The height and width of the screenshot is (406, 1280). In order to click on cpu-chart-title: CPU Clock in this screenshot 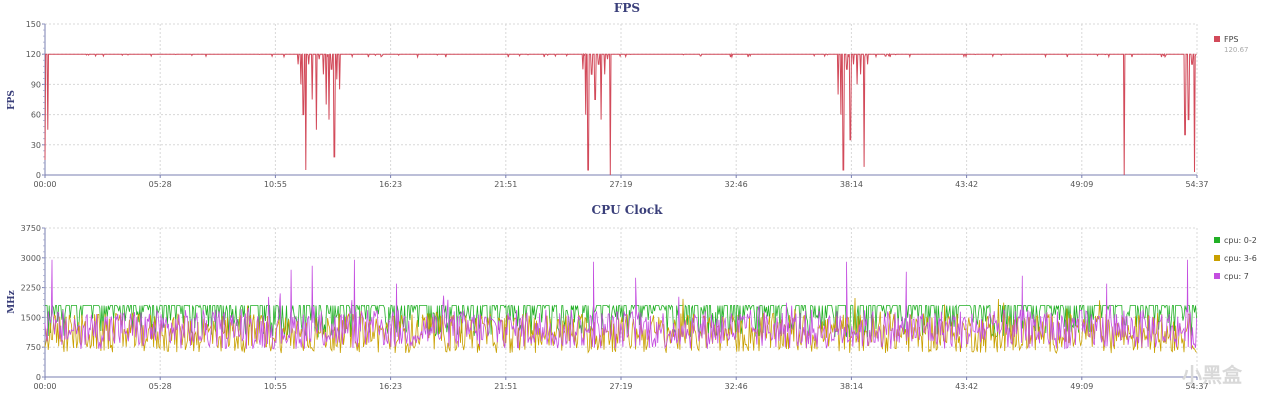, I will do `click(628, 210)`.